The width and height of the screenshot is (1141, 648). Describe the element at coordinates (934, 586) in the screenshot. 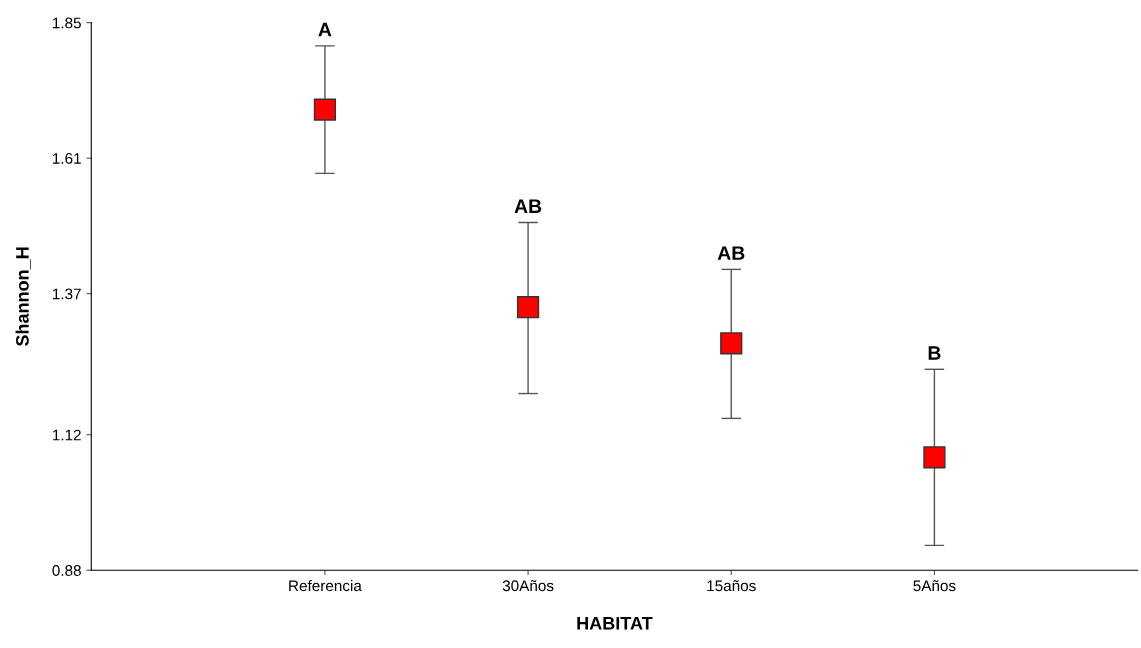

I see `x-tick-label: 5Años` at that location.